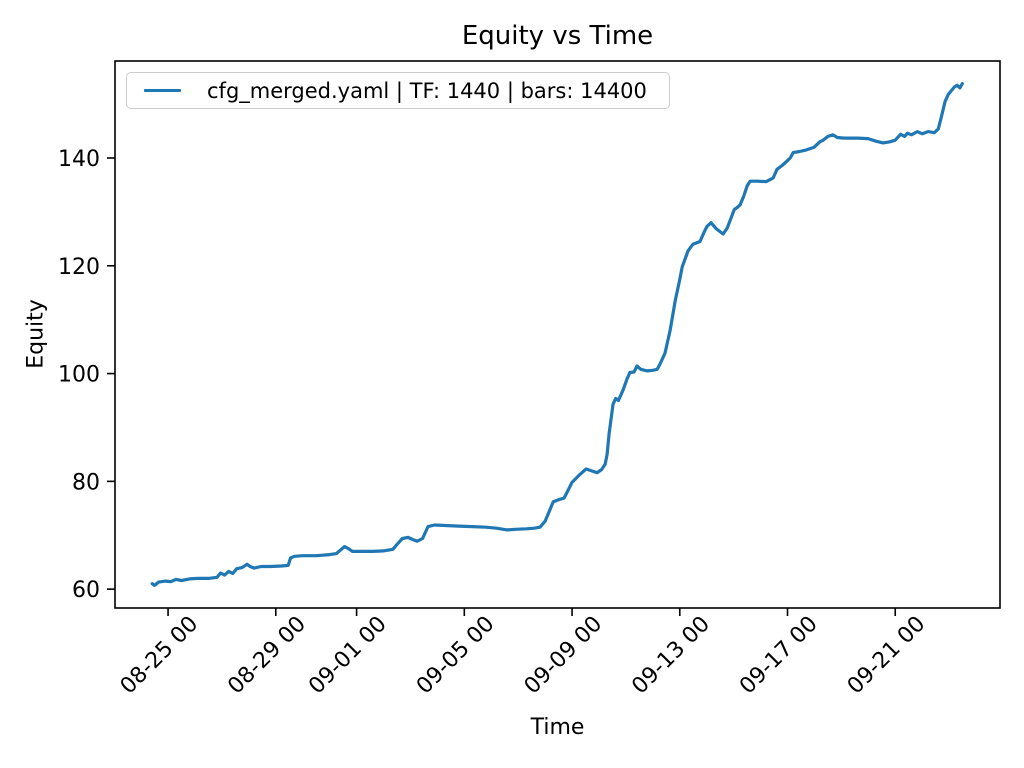  What do you see at coordinates (427, 90) in the screenshot?
I see `legend-entry-label: cfg_merged.yaml | TF: 1440 | bars: 14400` at bounding box center [427, 90].